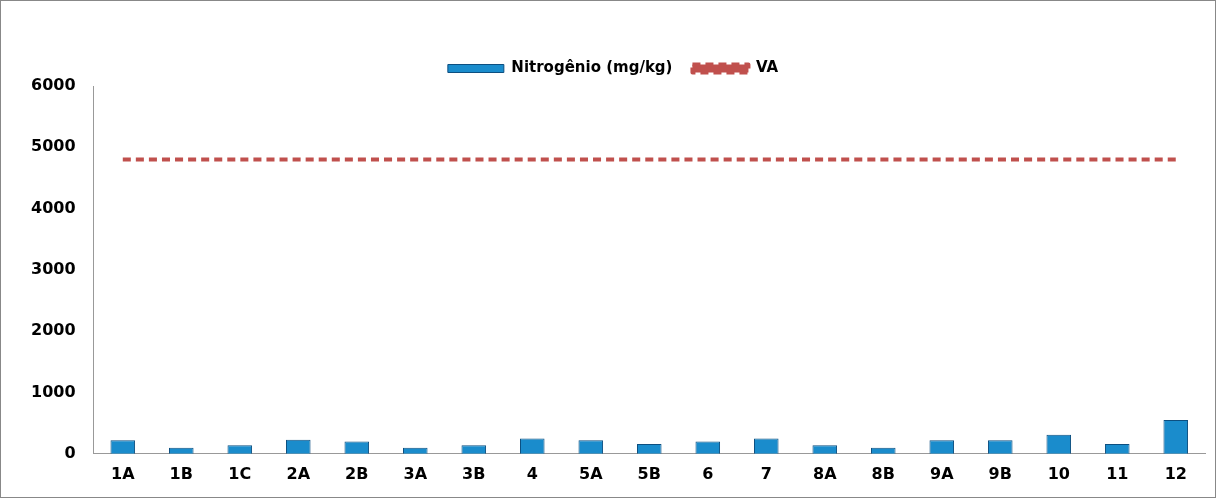 This screenshot has width=1216, height=498. What do you see at coordinates (53, 85) in the screenshot?
I see `y-tick-label: 6000` at bounding box center [53, 85].